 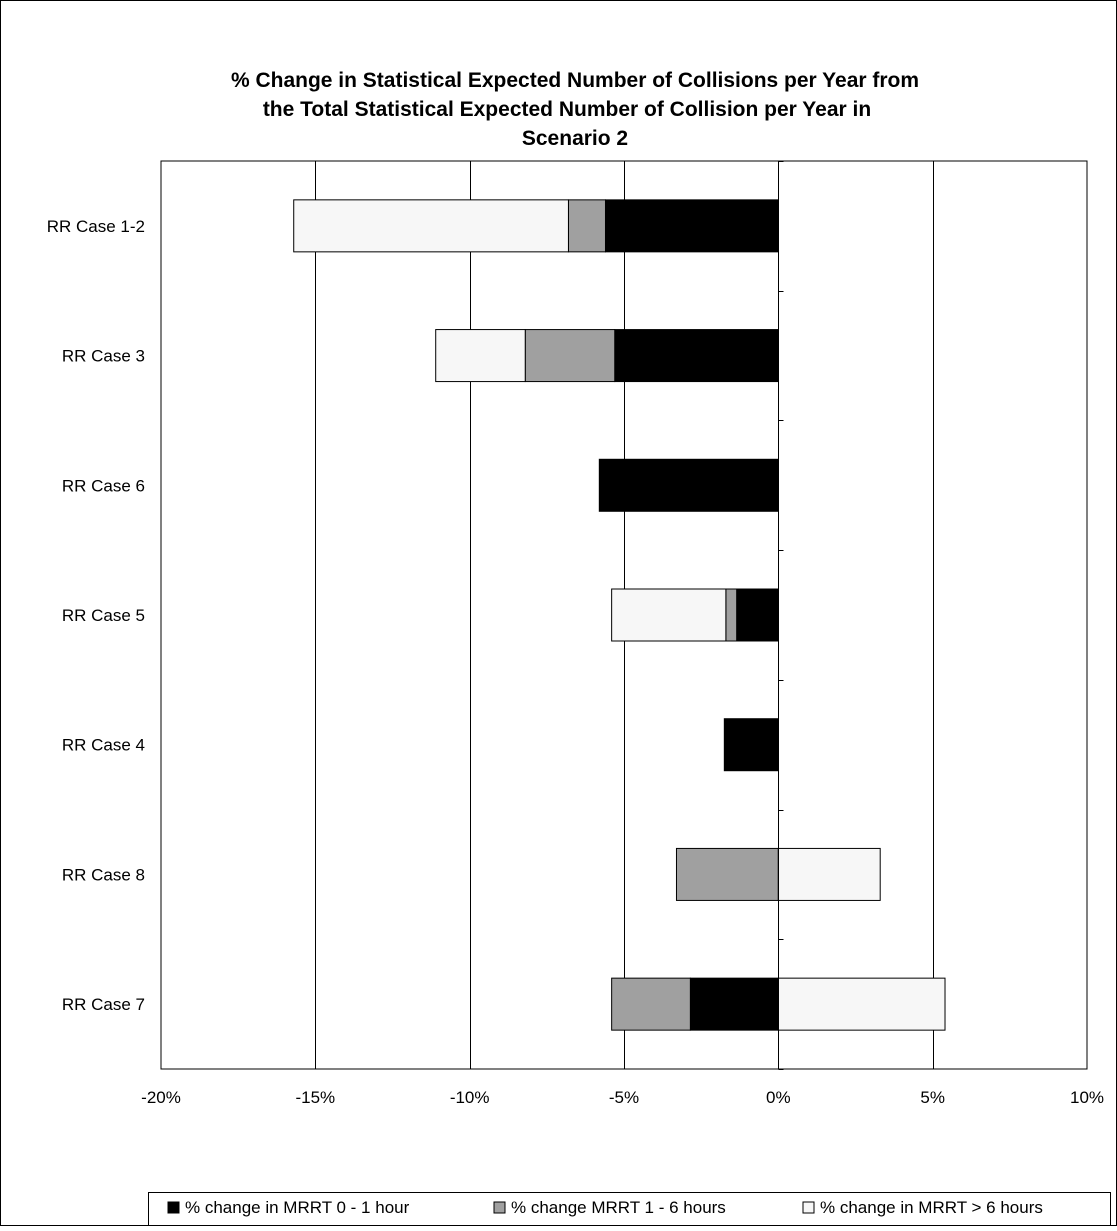 I want to click on legend-label-series-3: % change in MRRT > 6 hours, so click(x=931, y=1207).